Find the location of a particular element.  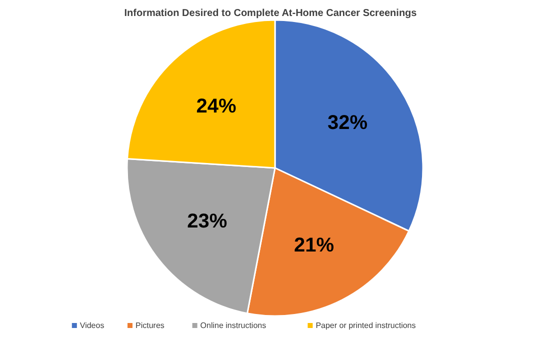

data-label: 21% is located at coordinates (314, 245).